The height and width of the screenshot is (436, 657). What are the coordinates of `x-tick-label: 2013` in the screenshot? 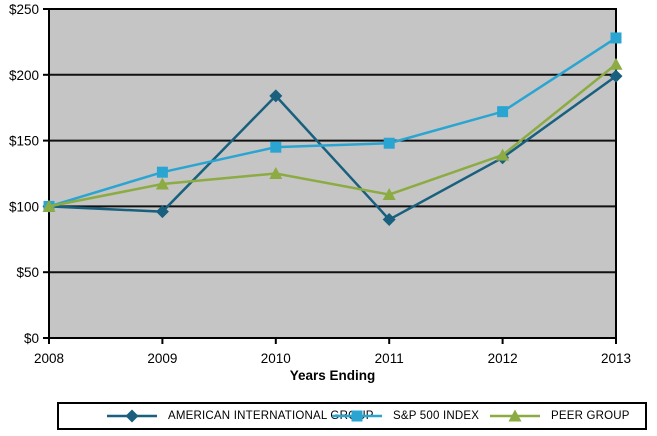 It's located at (616, 358).